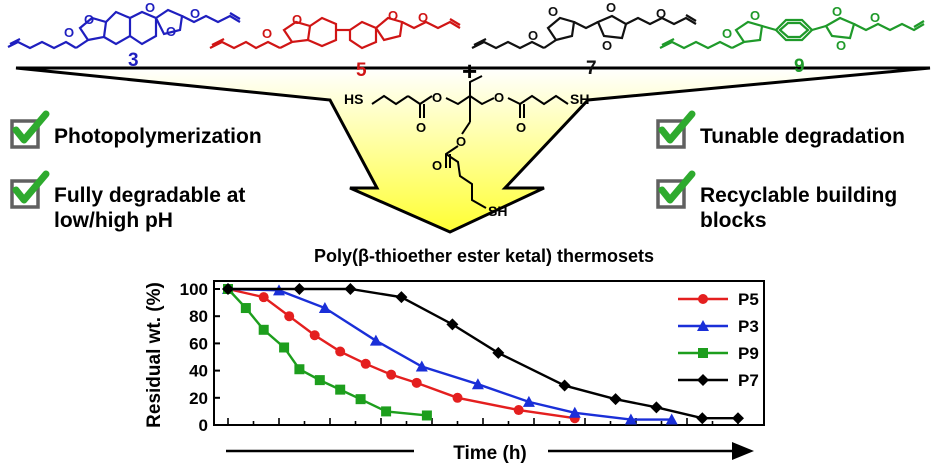 The width and height of the screenshot is (946, 471). What do you see at coordinates (327, 352) in the screenshot?
I see `series-line-P9` at bounding box center [327, 352].